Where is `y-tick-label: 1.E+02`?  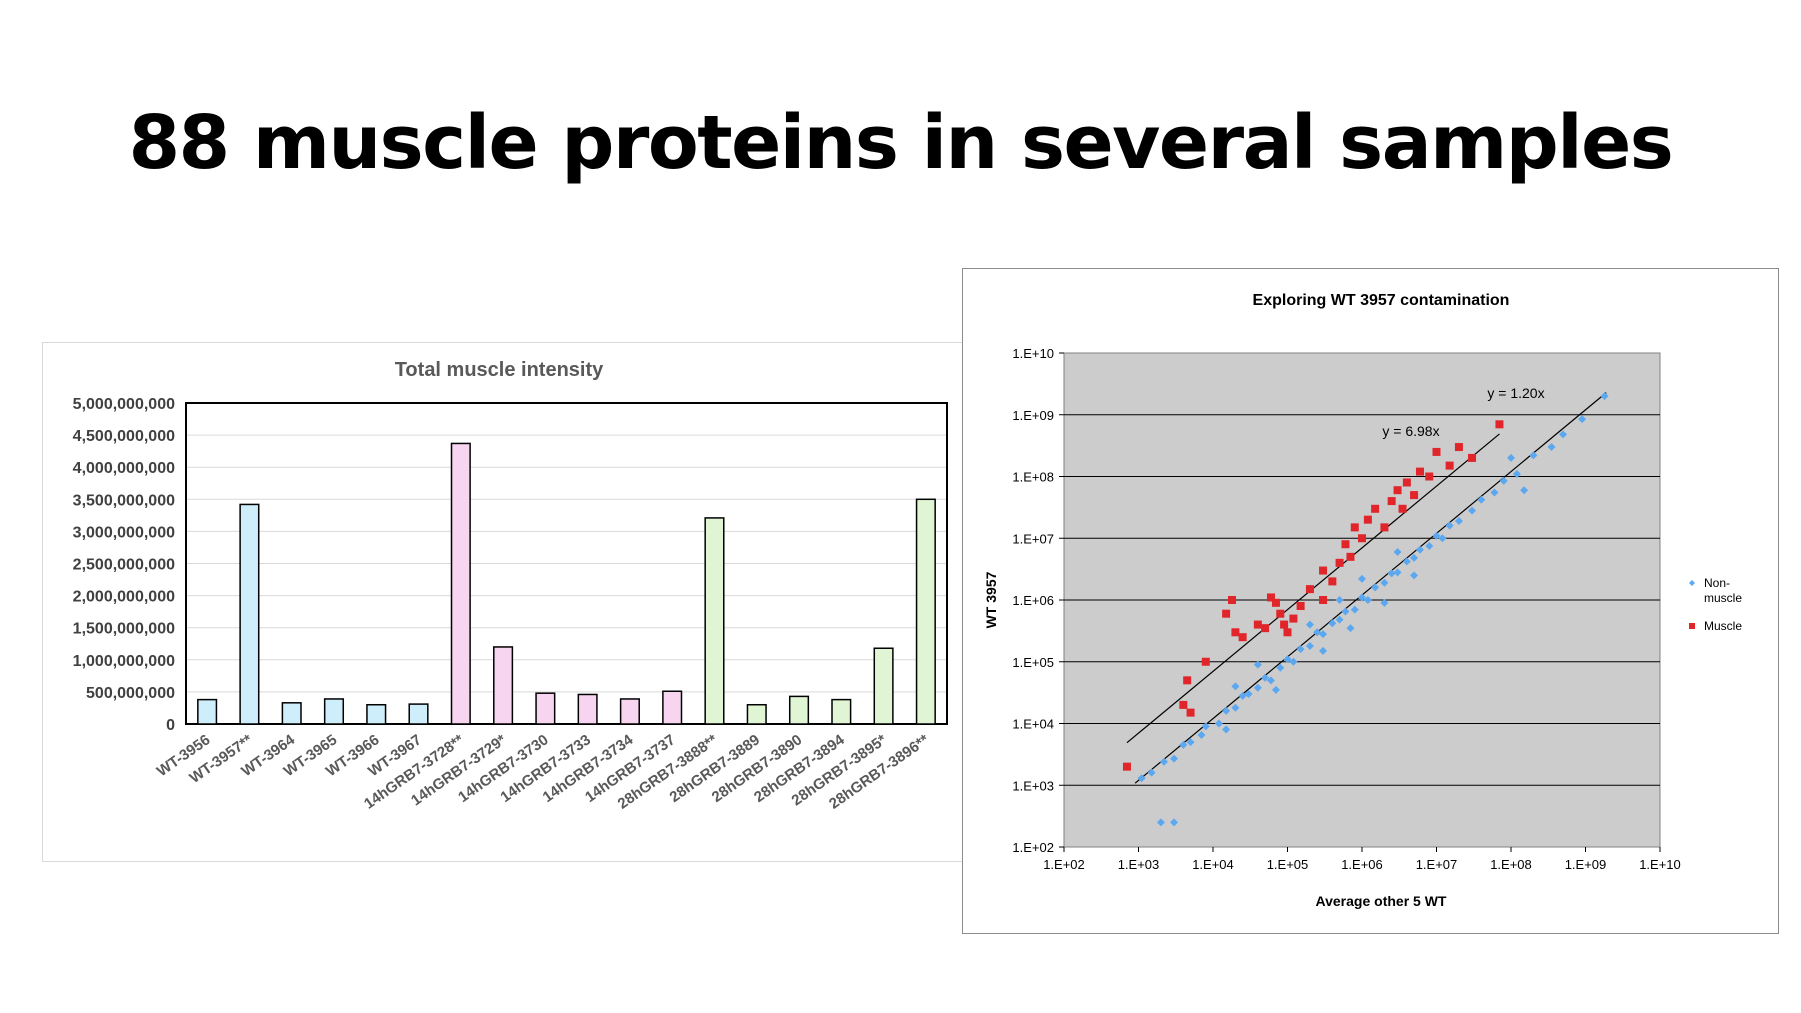 y-tick-label: 1.E+02 is located at coordinates (1033, 847).